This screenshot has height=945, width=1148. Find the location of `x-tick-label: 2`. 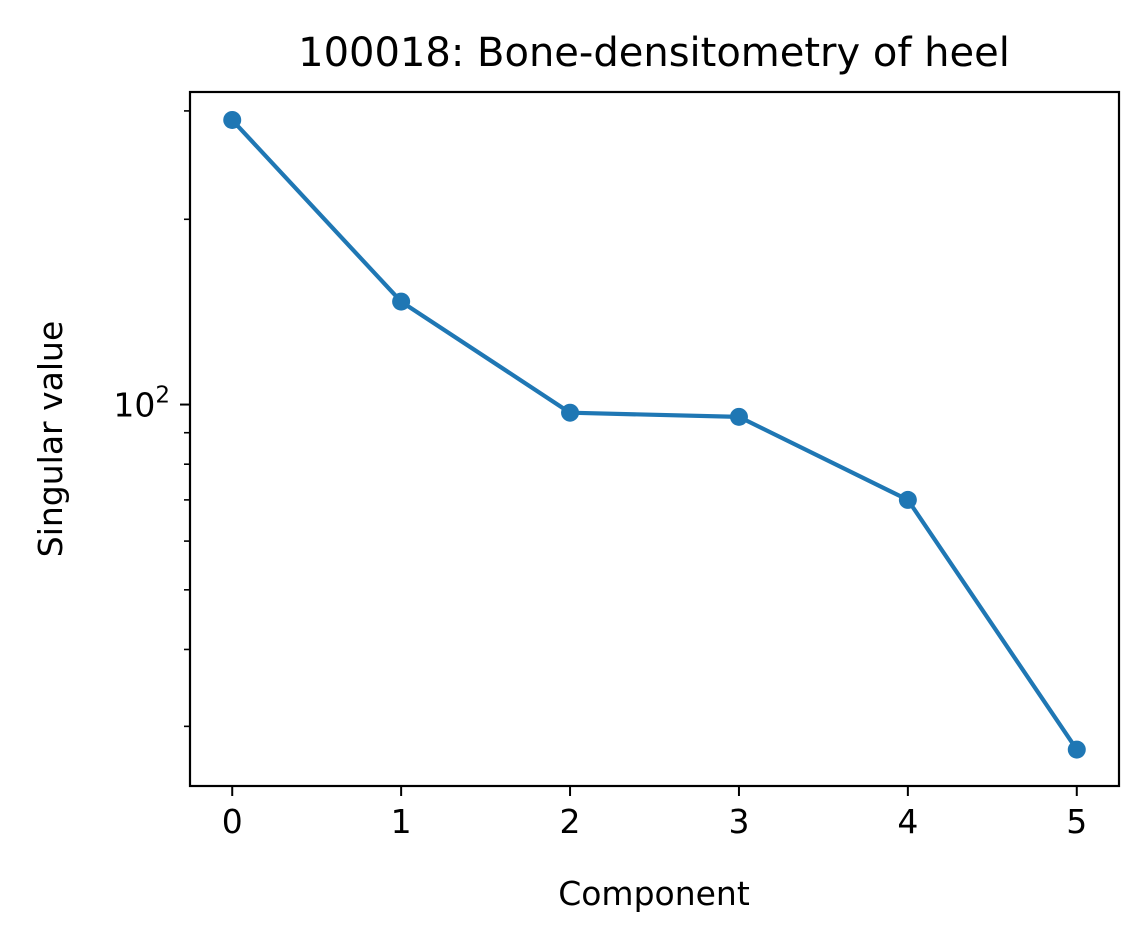

x-tick-label: 2 is located at coordinates (570, 821).